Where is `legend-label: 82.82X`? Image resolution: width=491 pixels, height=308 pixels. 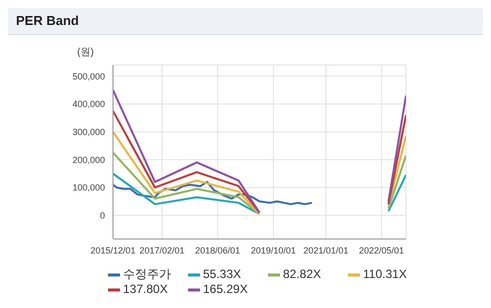 legend-label: 82.82X is located at coordinates (302, 274).